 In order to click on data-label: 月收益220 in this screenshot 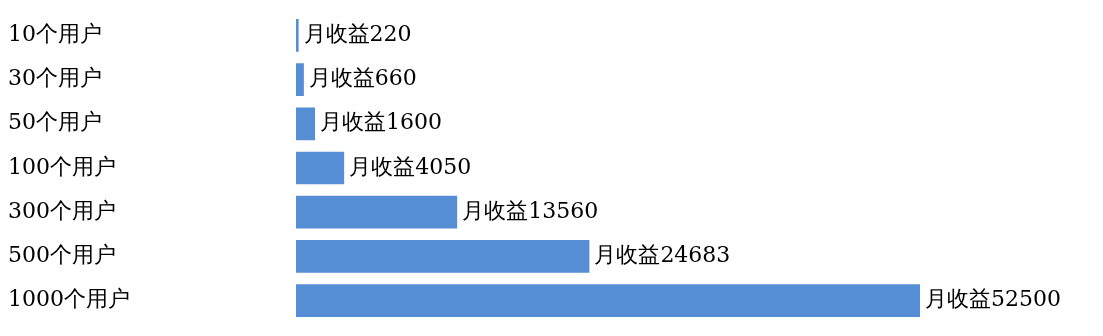, I will do `click(357, 34)`.